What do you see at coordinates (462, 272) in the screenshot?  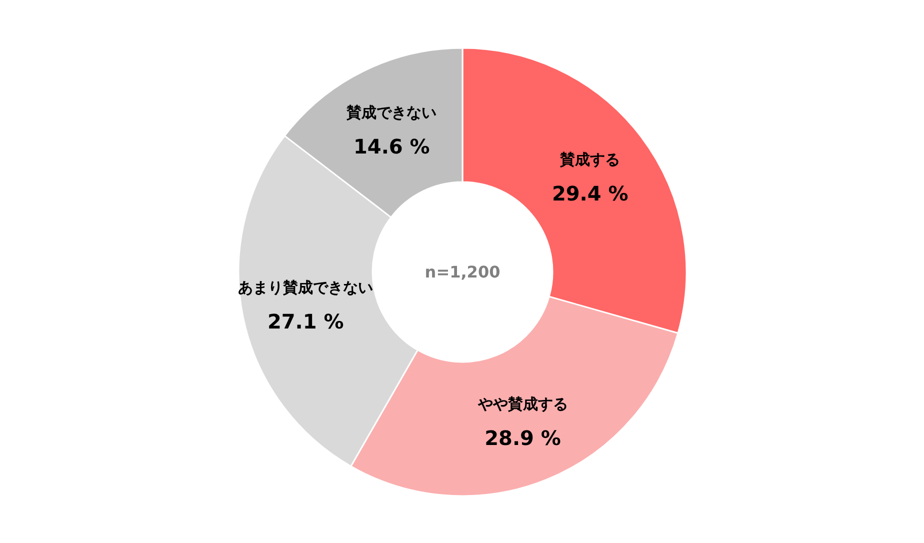 I see `text: n=1,200` at bounding box center [462, 272].